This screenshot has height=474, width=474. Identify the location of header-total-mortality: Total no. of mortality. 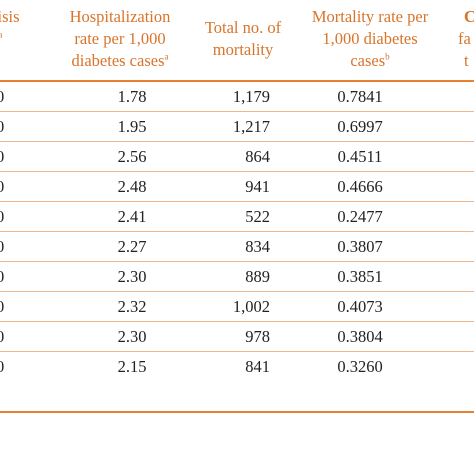
(243, 39).